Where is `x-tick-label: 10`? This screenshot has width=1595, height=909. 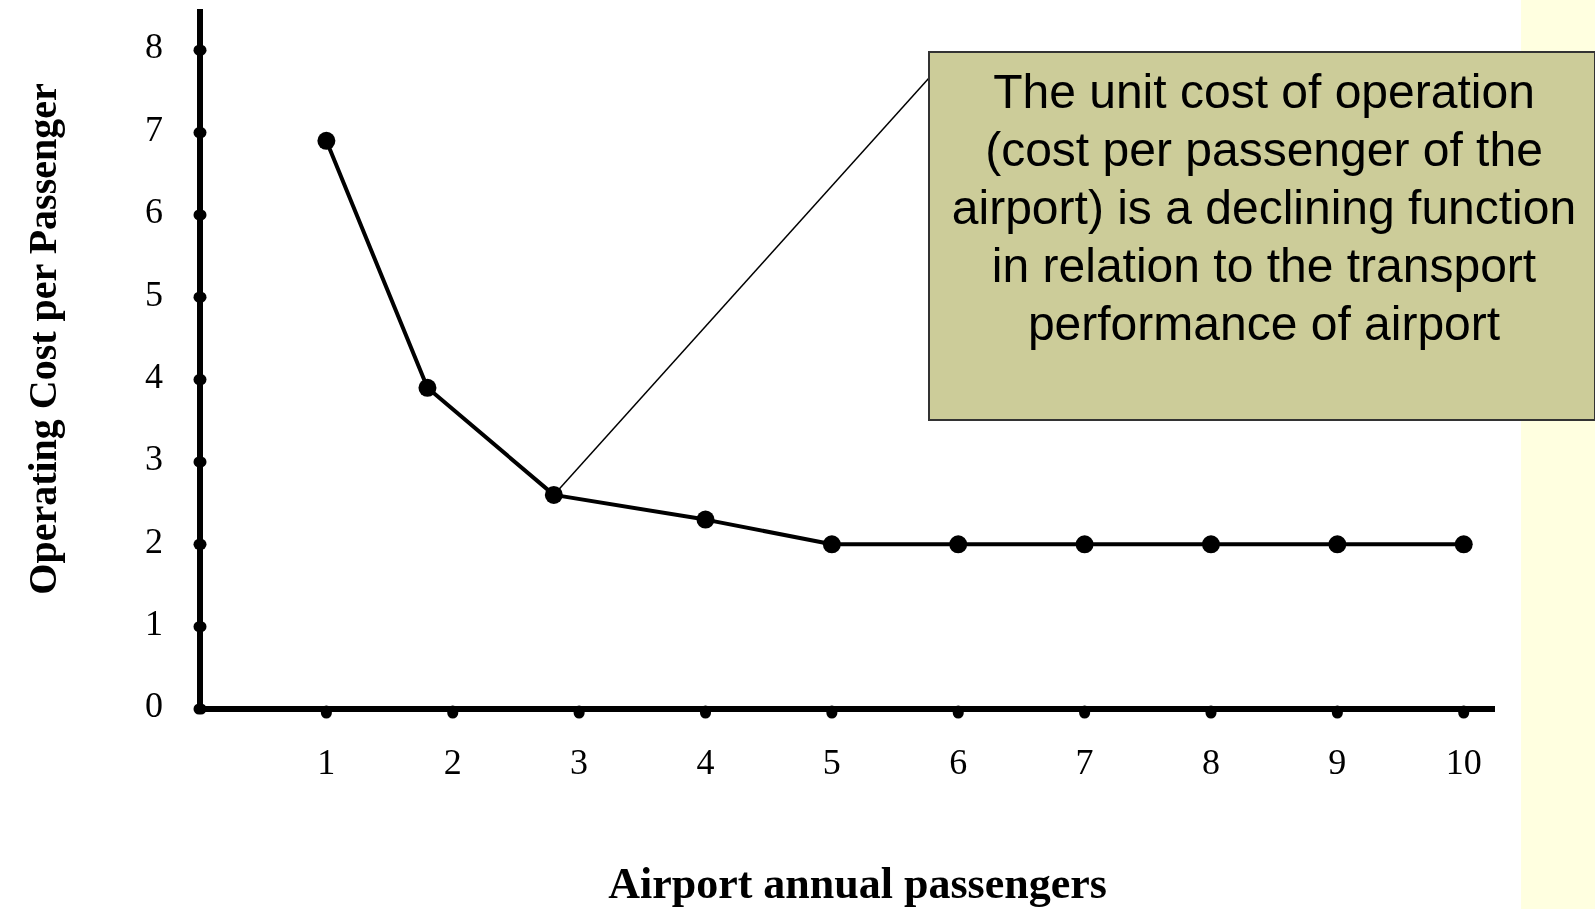 x-tick-label: 10 is located at coordinates (1463, 762).